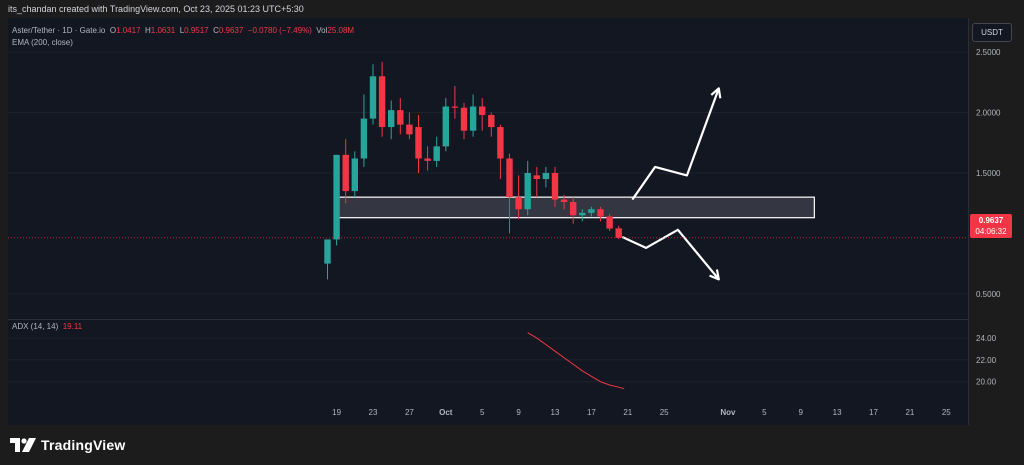 The height and width of the screenshot is (465, 1024). Describe the element at coordinates (762, 361) in the screenshot. I see `adx-panel: 24.00 22.00 20.00` at that location.